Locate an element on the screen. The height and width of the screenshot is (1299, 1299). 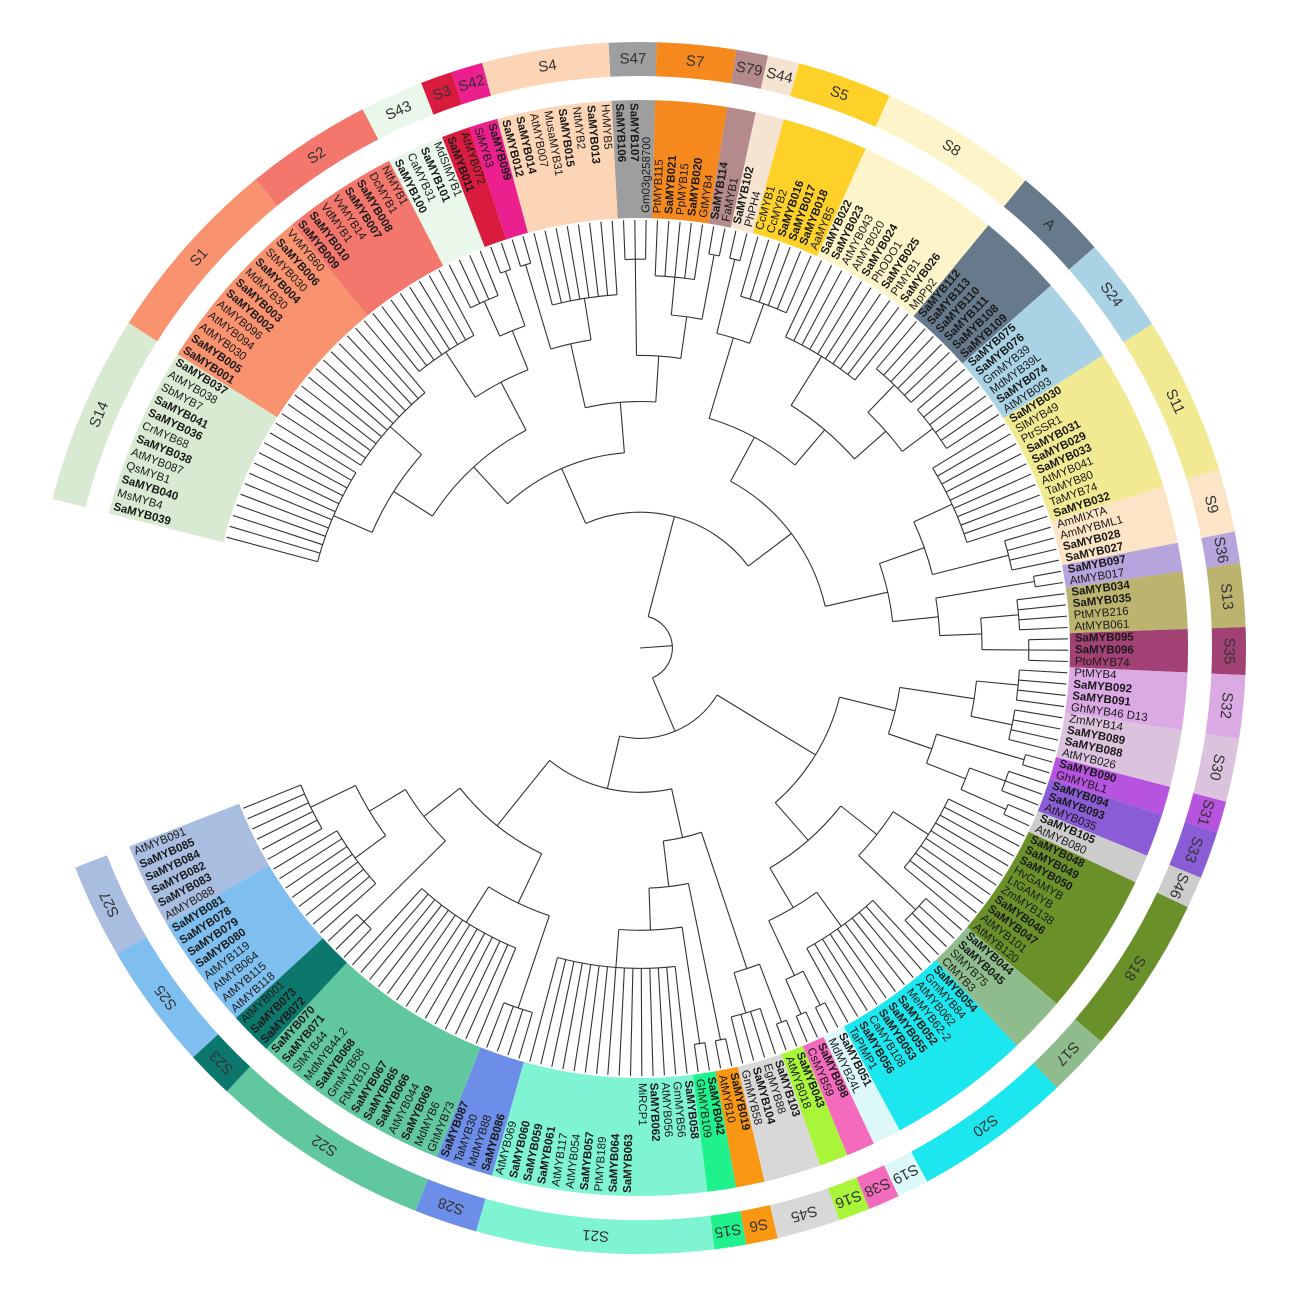
clade-band-s38 is located at coordinates (838, 1096).